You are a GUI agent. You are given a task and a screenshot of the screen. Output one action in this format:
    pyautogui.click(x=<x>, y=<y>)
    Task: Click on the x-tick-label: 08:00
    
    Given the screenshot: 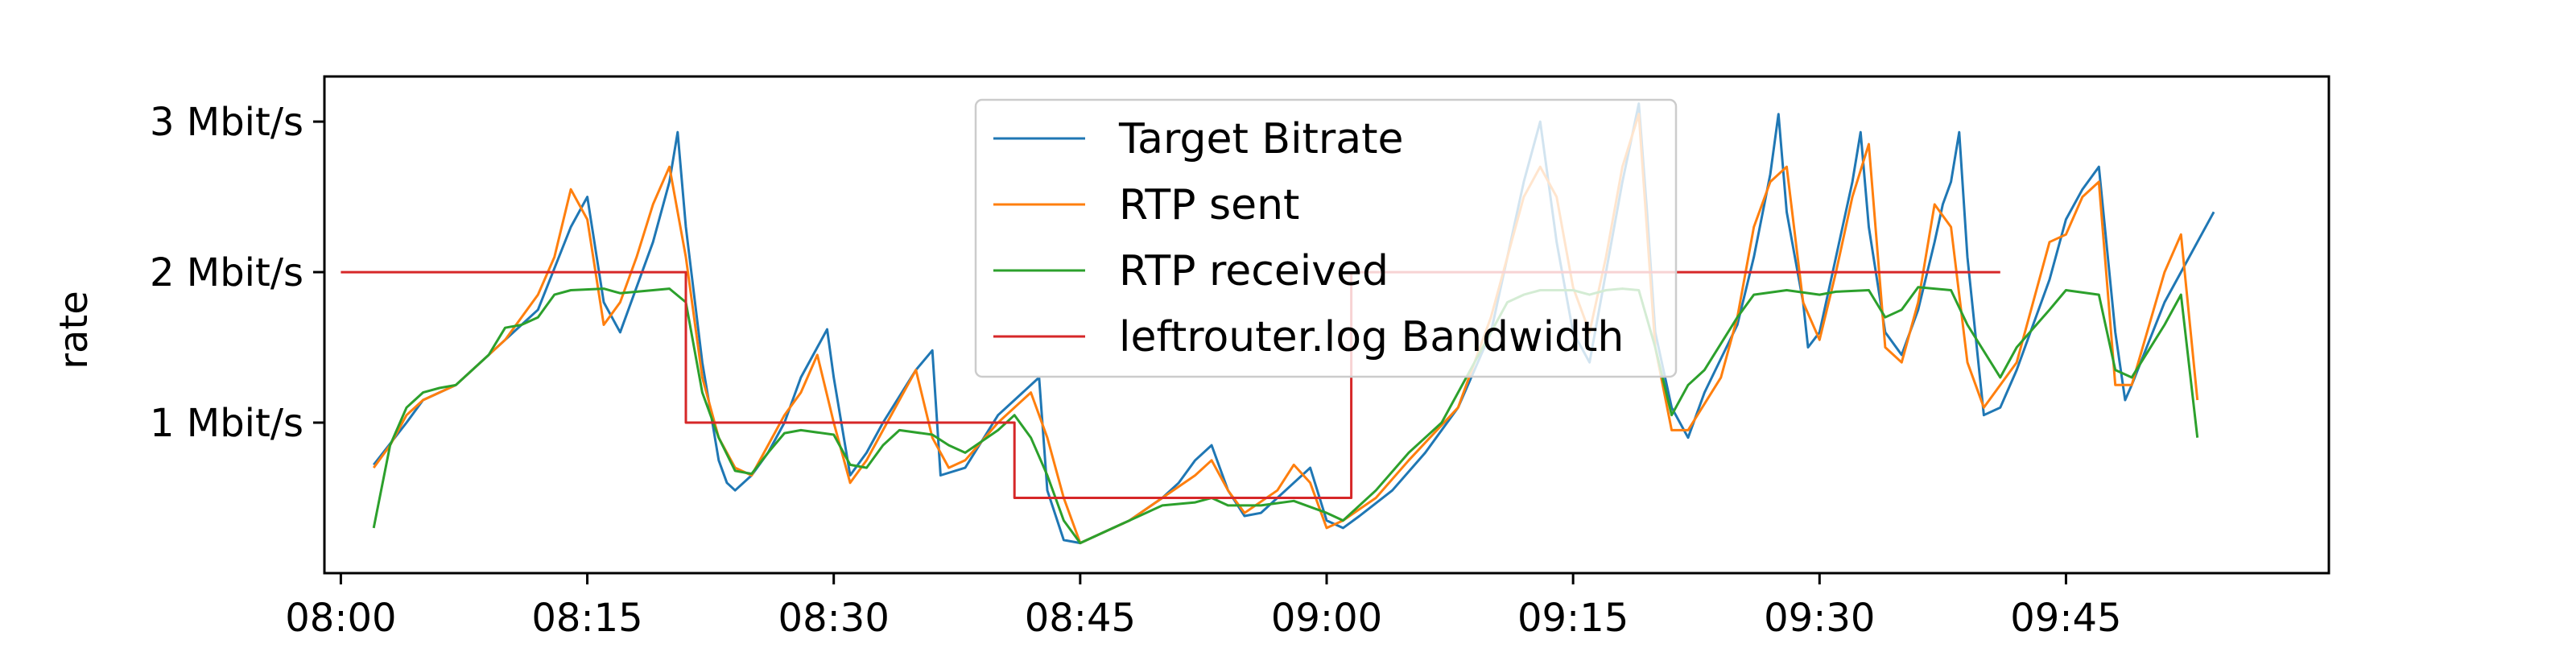 What is the action you would take?
    pyautogui.click(x=340, y=619)
    